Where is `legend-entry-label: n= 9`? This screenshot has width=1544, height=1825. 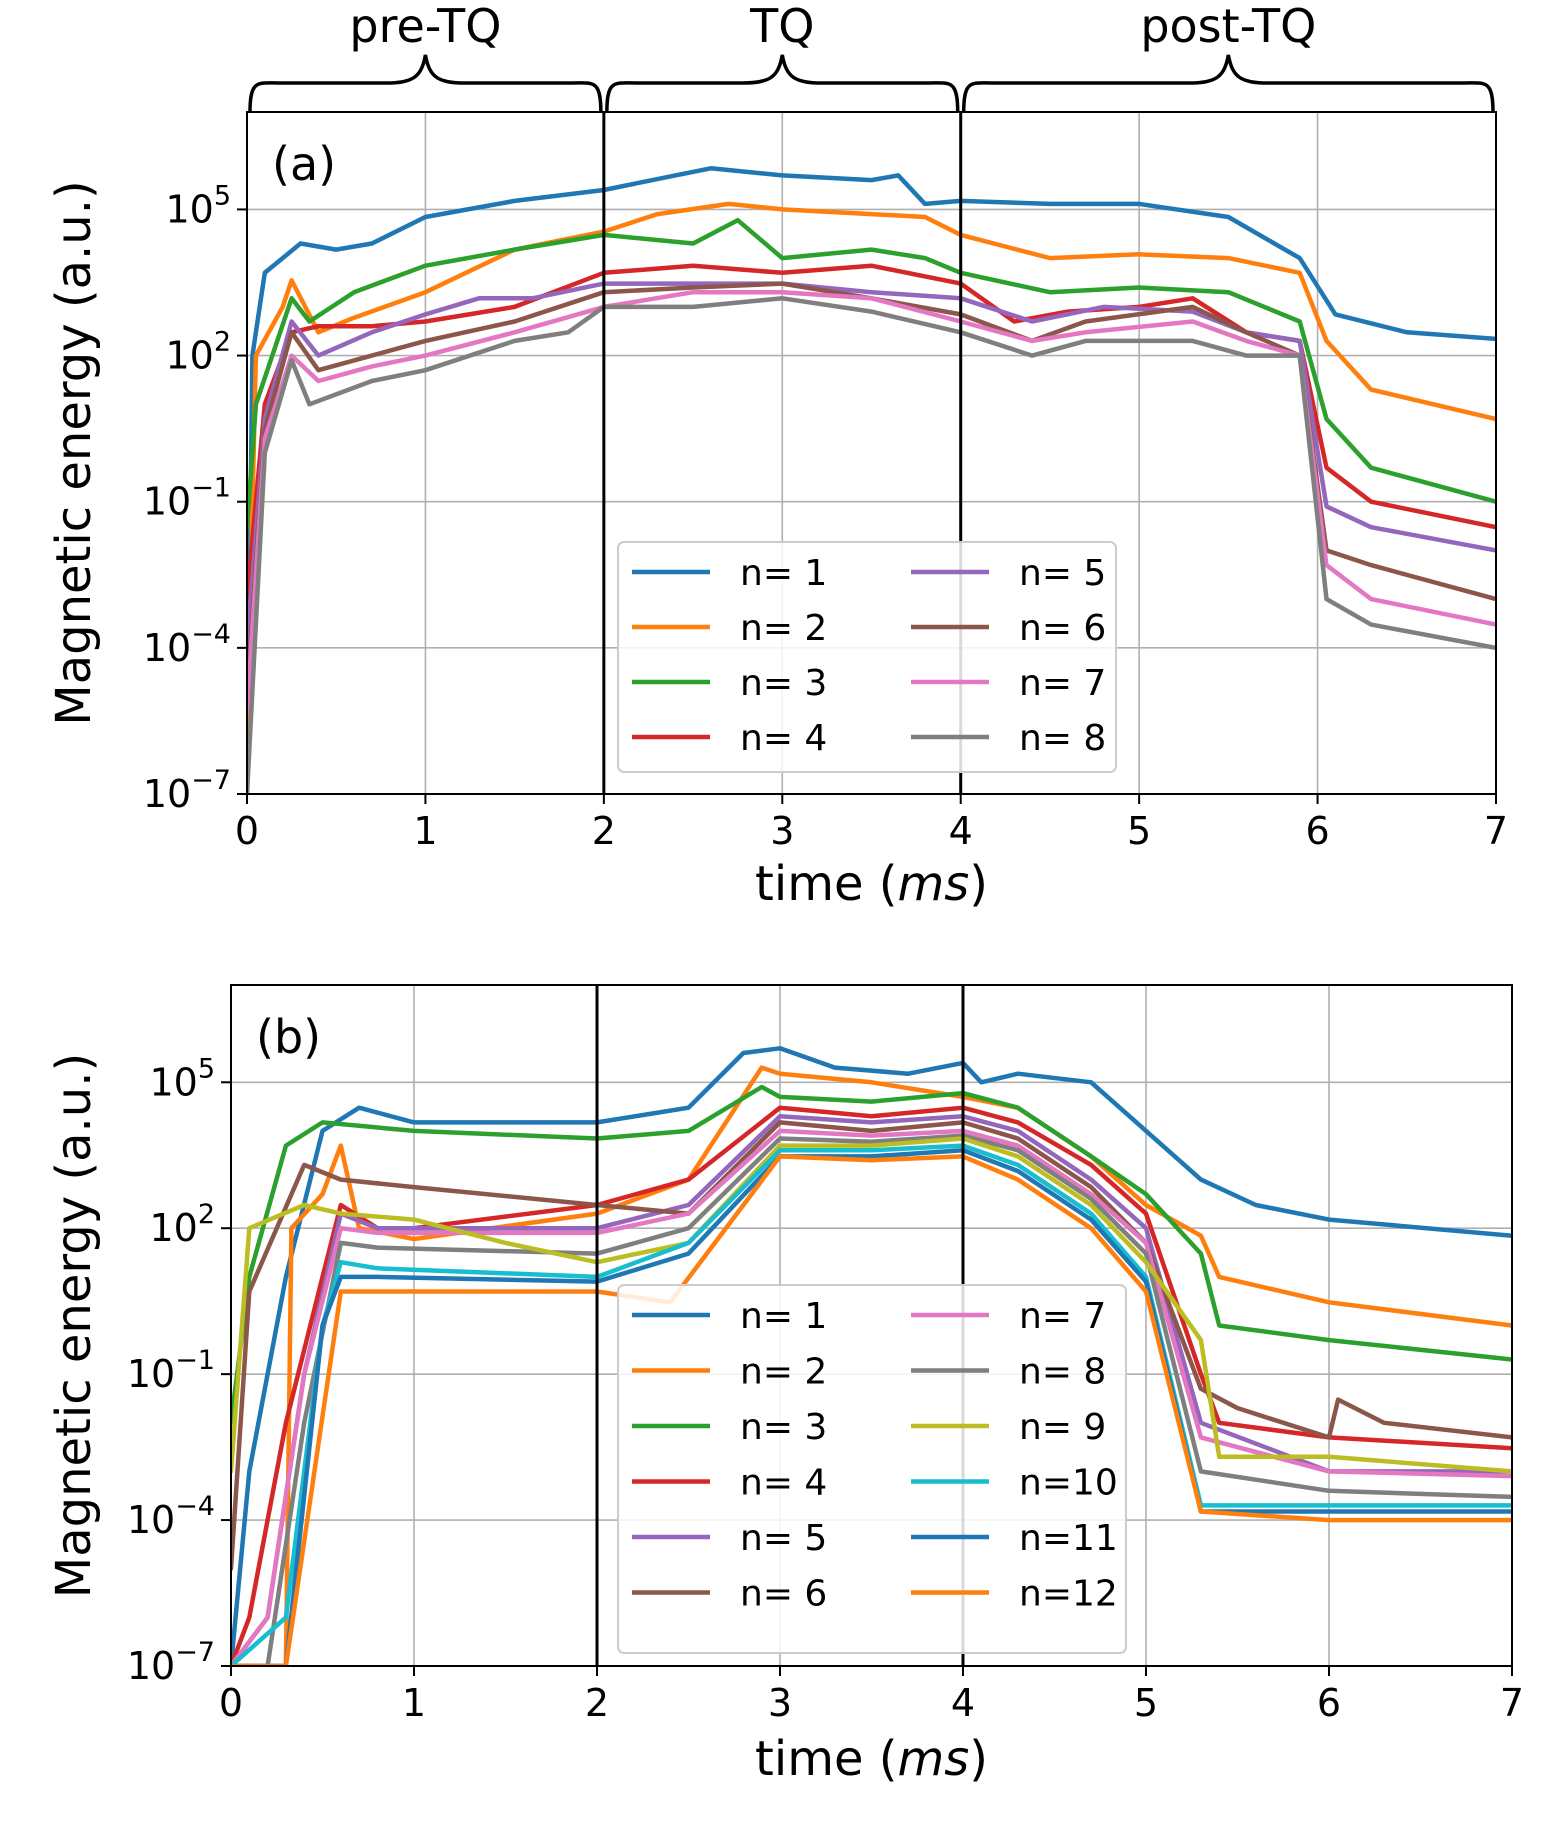 legend-entry-label: n= 9 is located at coordinates (1062, 1427).